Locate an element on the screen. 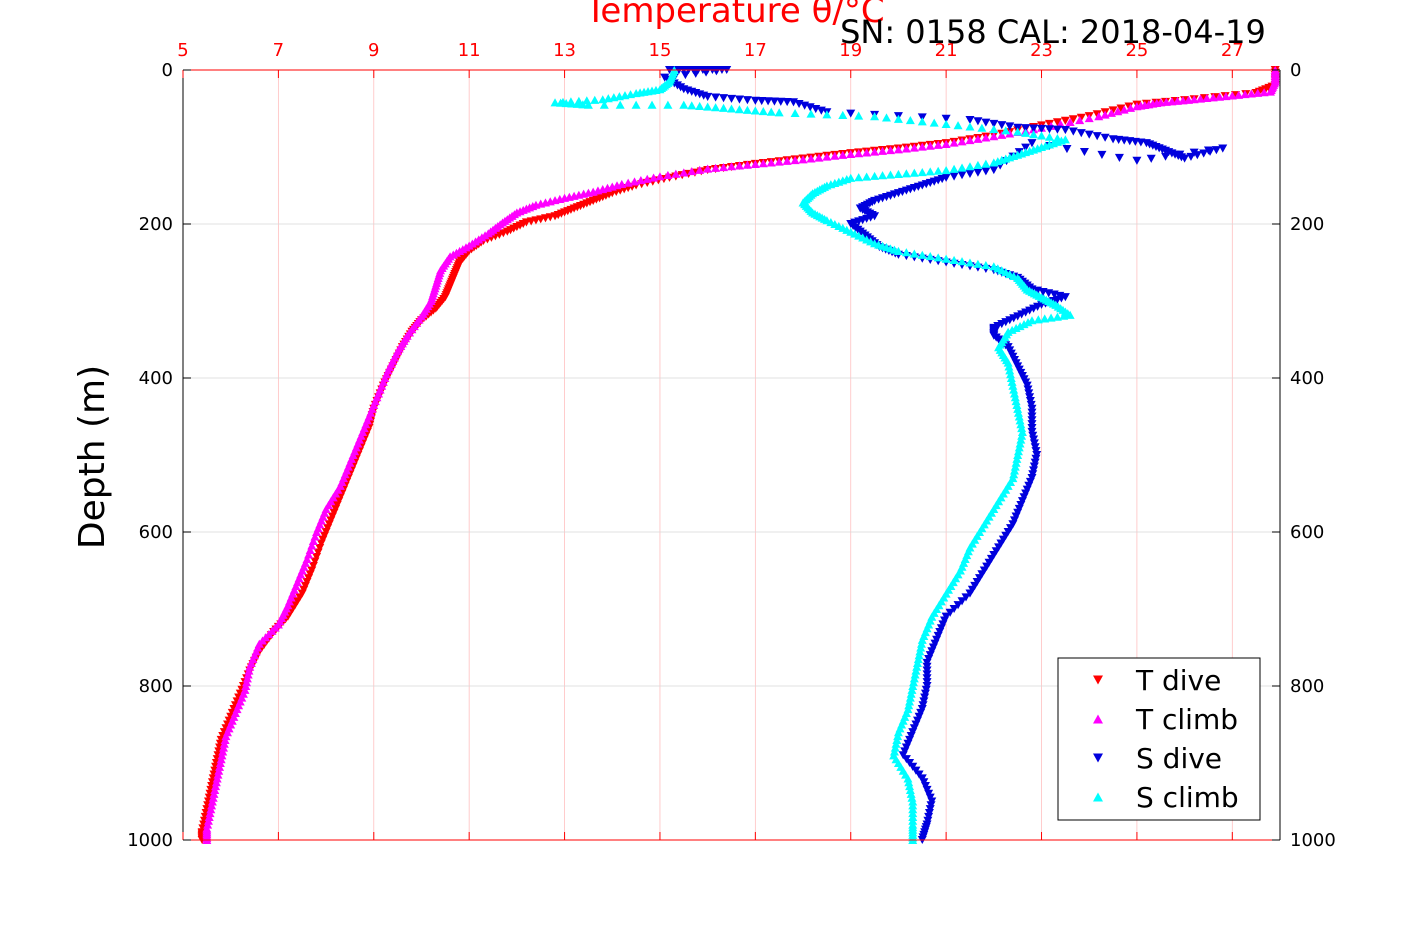  legend-label: S dive is located at coordinates (1179, 758).